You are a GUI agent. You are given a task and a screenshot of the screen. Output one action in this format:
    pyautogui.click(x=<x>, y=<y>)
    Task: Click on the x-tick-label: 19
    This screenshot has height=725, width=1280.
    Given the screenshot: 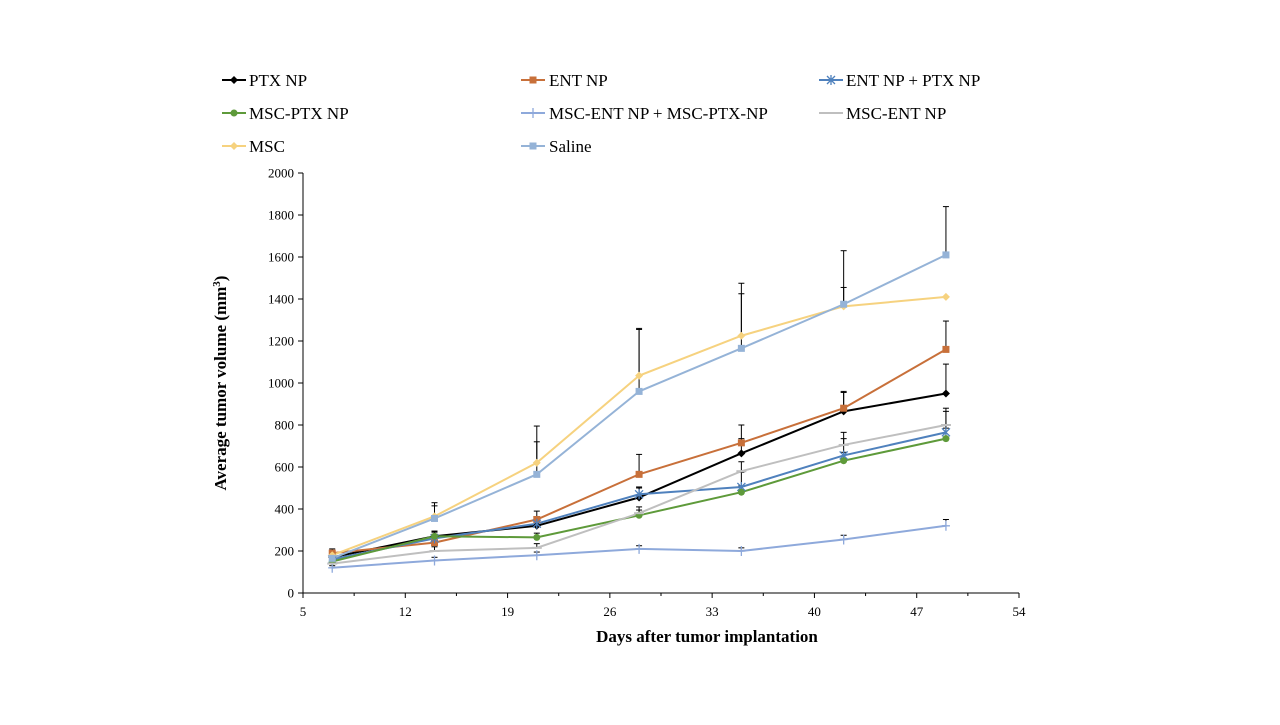 What is the action you would take?
    pyautogui.click(x=507, y=611)
    